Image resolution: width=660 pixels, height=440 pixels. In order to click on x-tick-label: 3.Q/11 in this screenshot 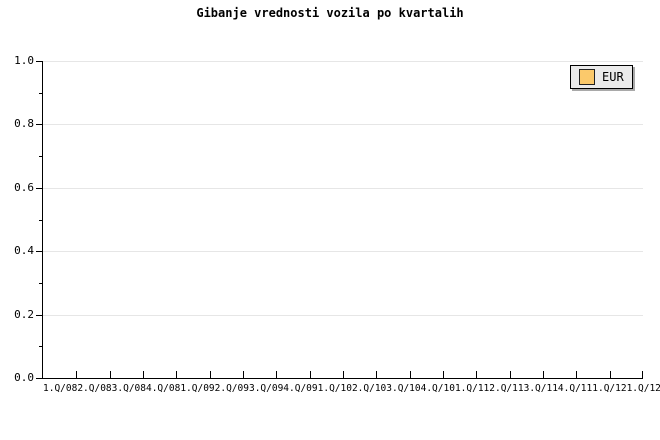, I will do `click(540, 388)`.